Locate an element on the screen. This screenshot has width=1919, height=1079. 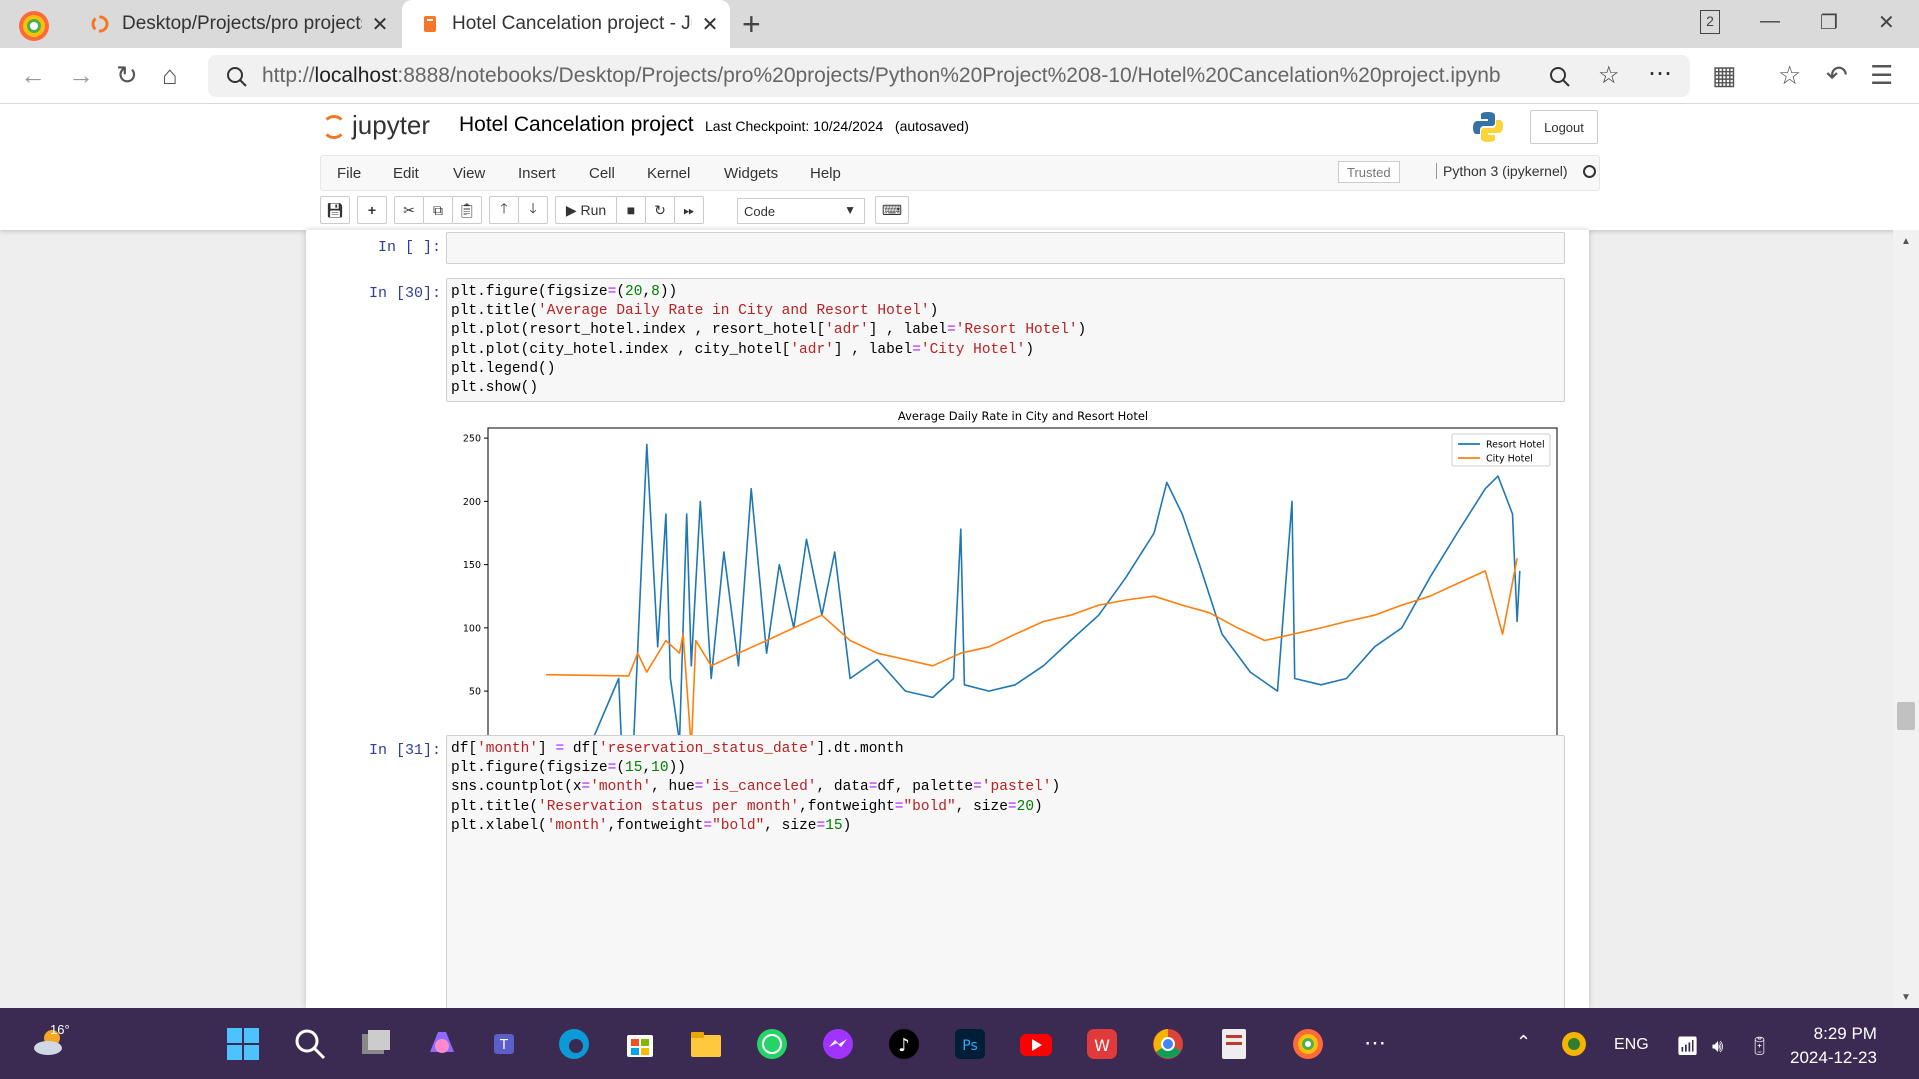
tab-count: 2 is located at coordinates (1710, 21).